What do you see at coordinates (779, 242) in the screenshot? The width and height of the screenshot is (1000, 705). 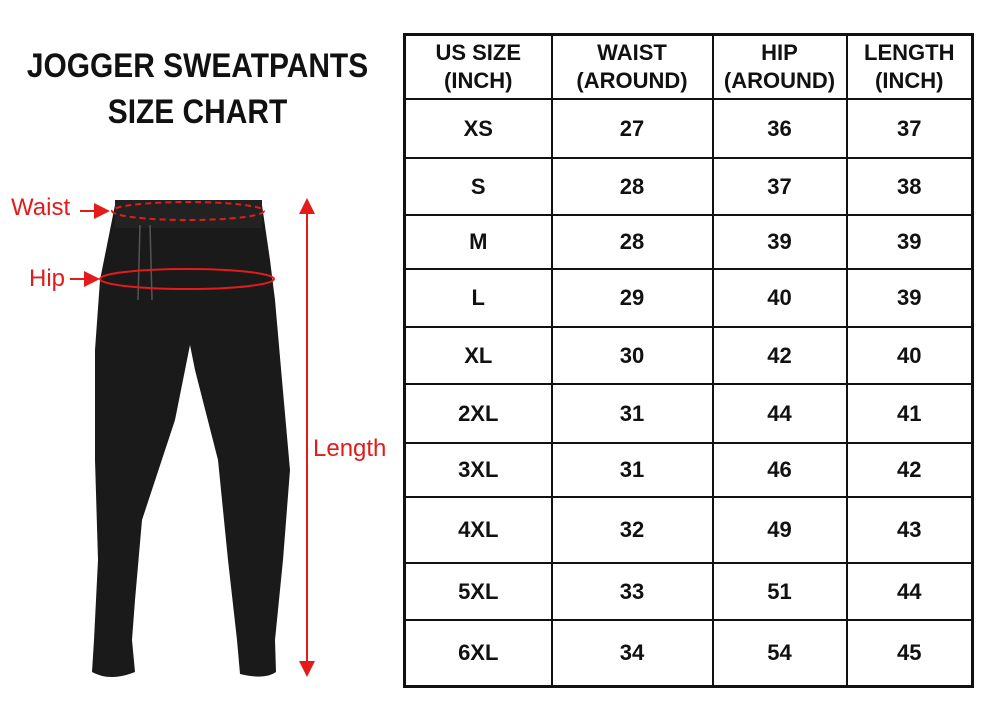 I see `hip-cell: 39` at bounding box center [779, 242].